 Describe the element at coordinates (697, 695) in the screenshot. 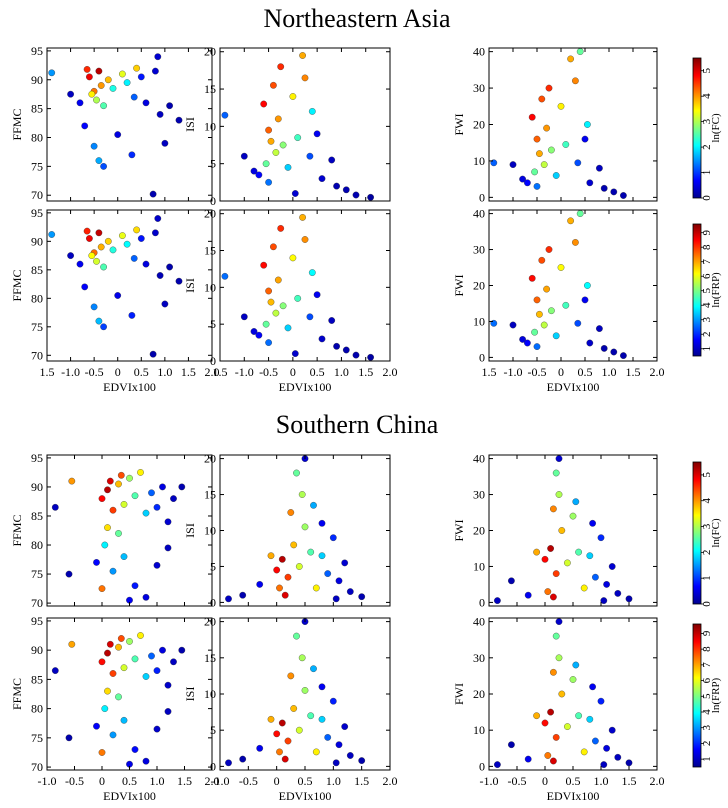

I see `colorbar-gradient` at that location.